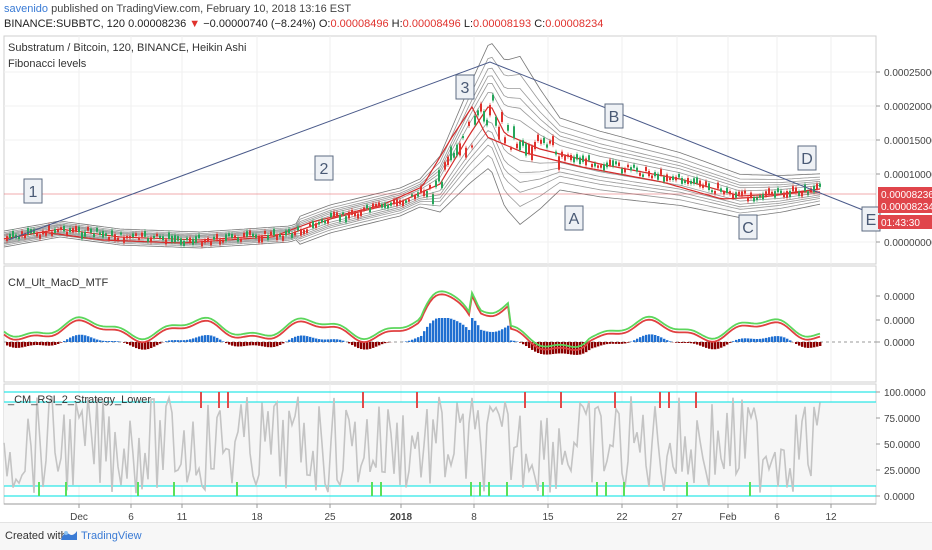 This screenshot has height=550, width=932. What do you see at coordinates (69, 535) in the screenshot?
I see `tradingview-logo-icon` at bounding box center [69, 535].